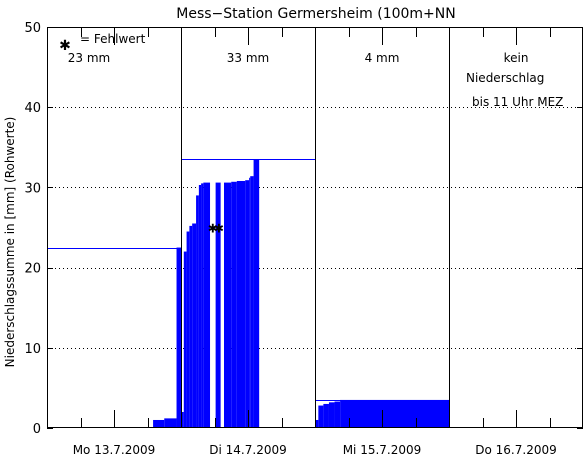 The height and width of the screenshot is (459, 587). I want to click on daily-total-label: 4 mm, so click(382, 58).